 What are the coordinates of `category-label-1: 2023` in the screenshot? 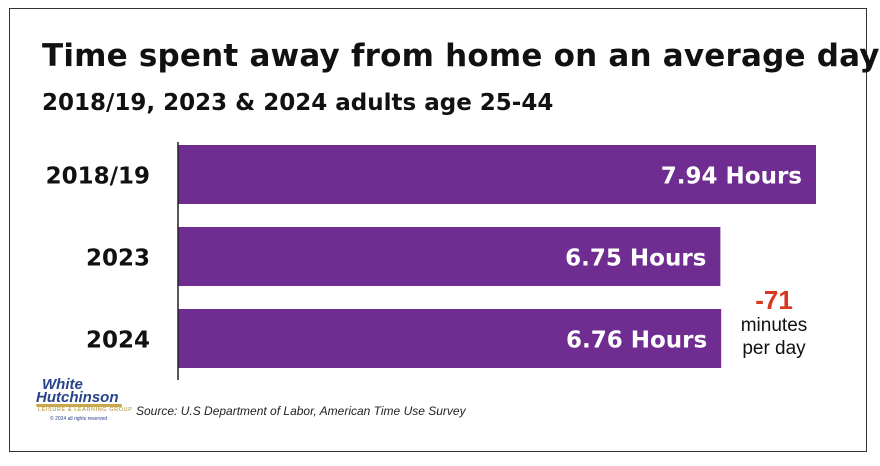 It's located at (118, 259).